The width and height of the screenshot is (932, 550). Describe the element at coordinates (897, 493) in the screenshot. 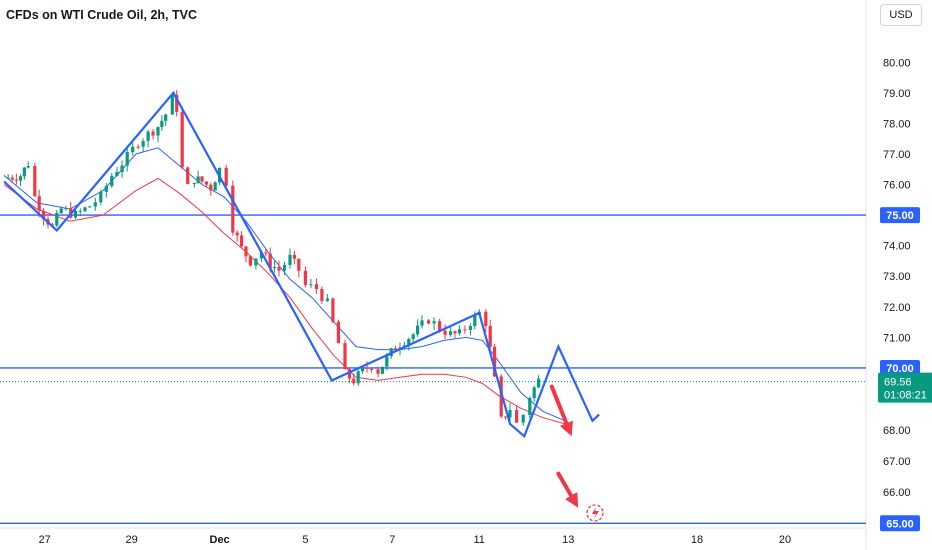

I see `y-tick-label: 66.00` at that location.